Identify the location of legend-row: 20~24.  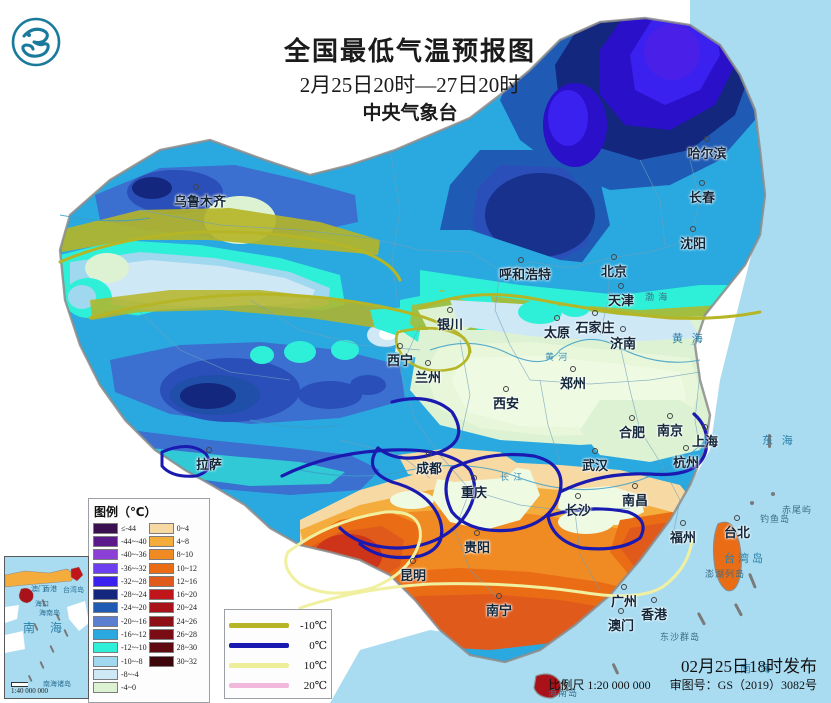
(172, 608).